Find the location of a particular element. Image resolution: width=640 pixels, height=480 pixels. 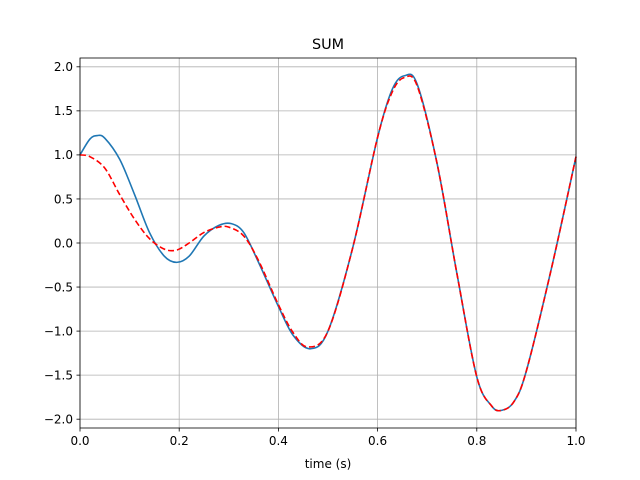

y-axis: 2.0 1.5 1.0 0.5 0.0 −0.5 −1.0 −1.5 −2.0 is located at coordinates (62, 243).